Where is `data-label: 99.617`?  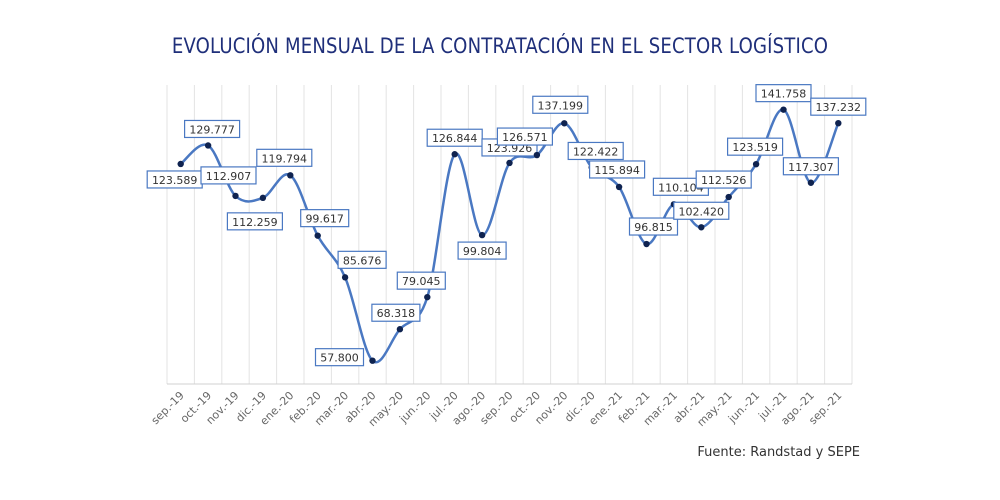 data-label: 99.617 is located at coordinates (324, 219).